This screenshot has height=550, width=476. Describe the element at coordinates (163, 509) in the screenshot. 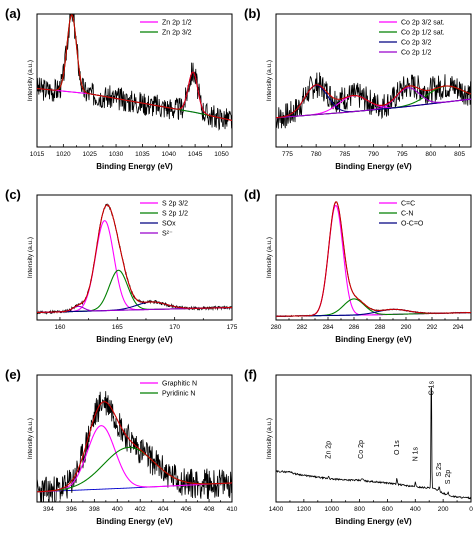

I see `x-tick-label: 404` at that location.